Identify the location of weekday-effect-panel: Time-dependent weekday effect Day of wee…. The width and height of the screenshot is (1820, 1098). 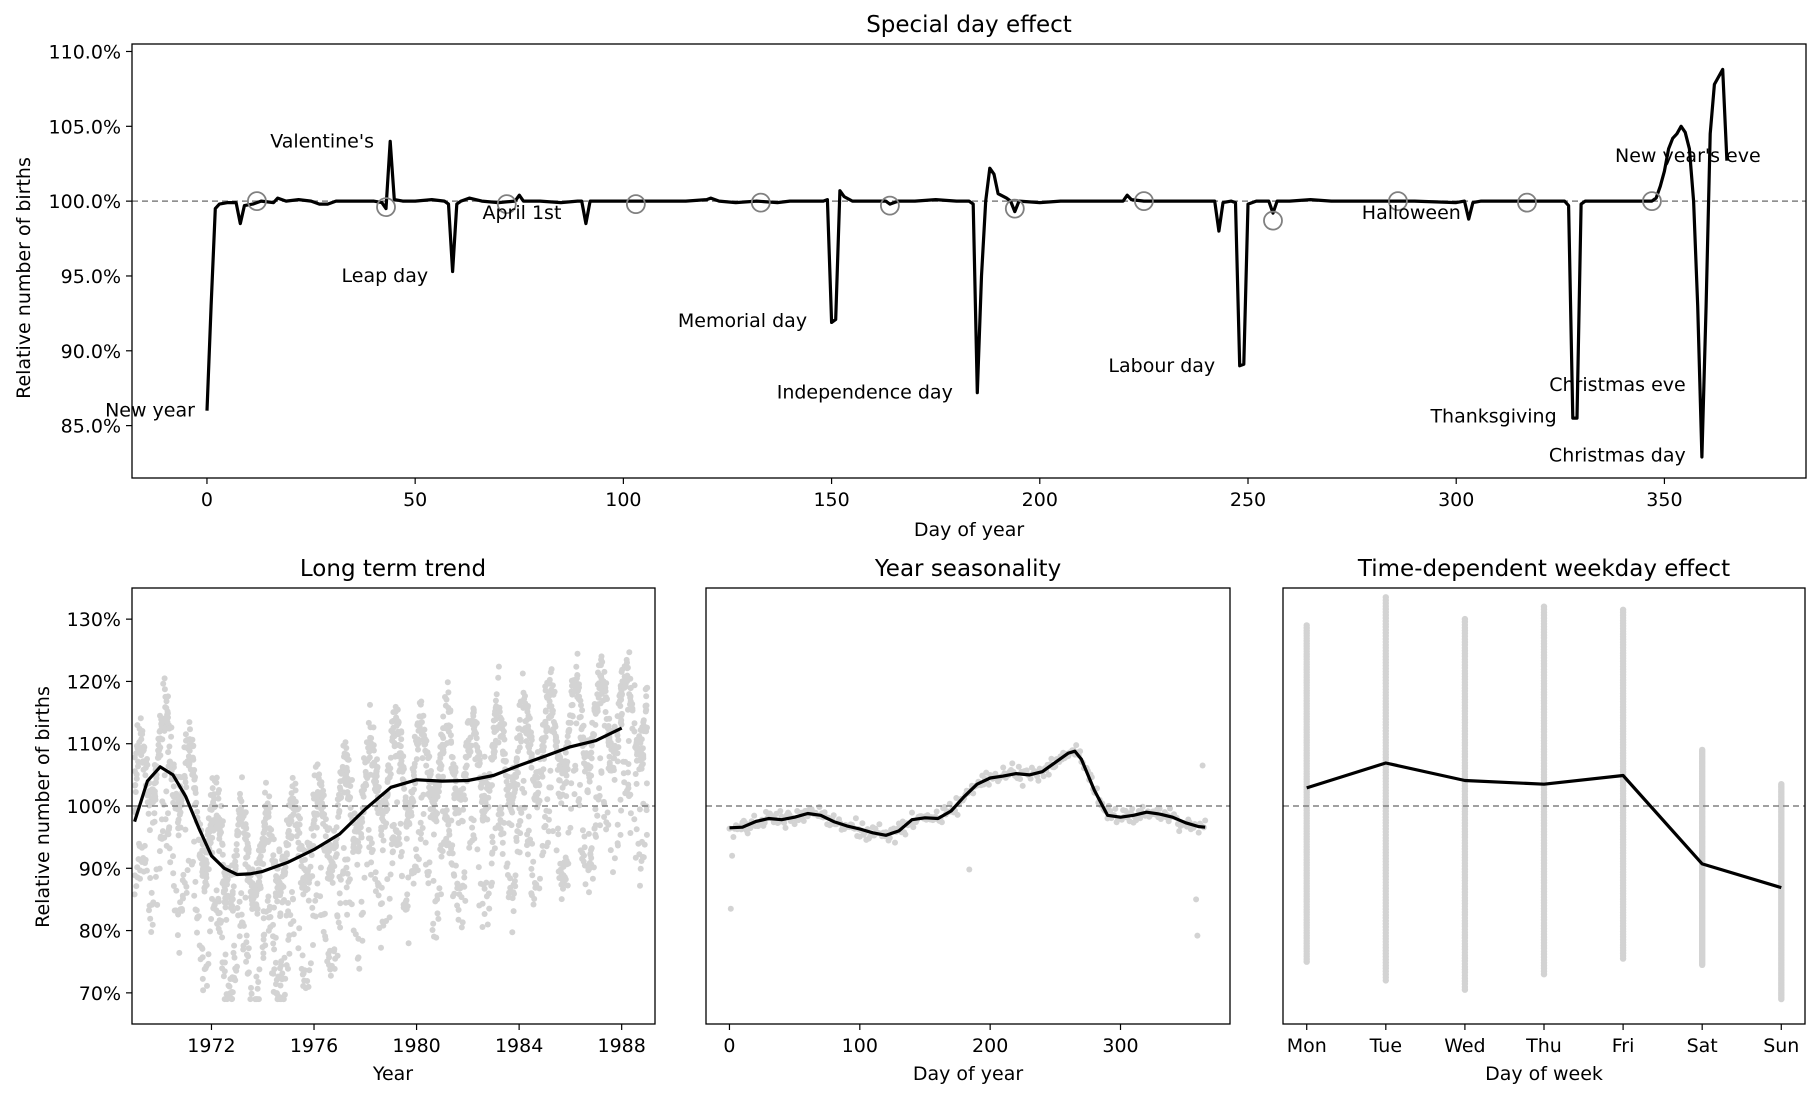
(1544, 820).